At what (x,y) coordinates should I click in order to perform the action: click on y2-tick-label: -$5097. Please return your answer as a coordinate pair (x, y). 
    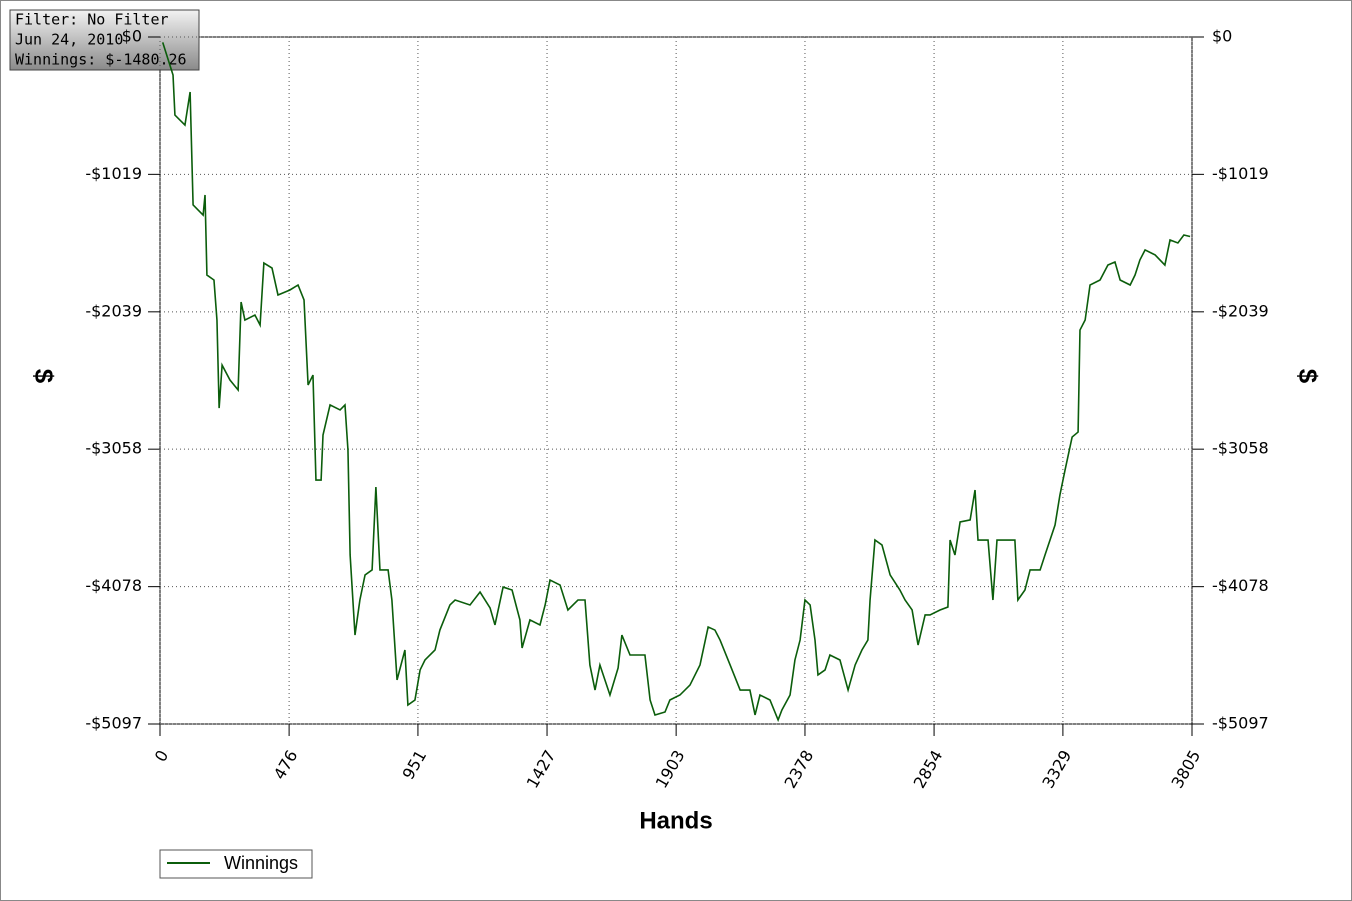
    Looking at the image, I should click on (1240, 723).